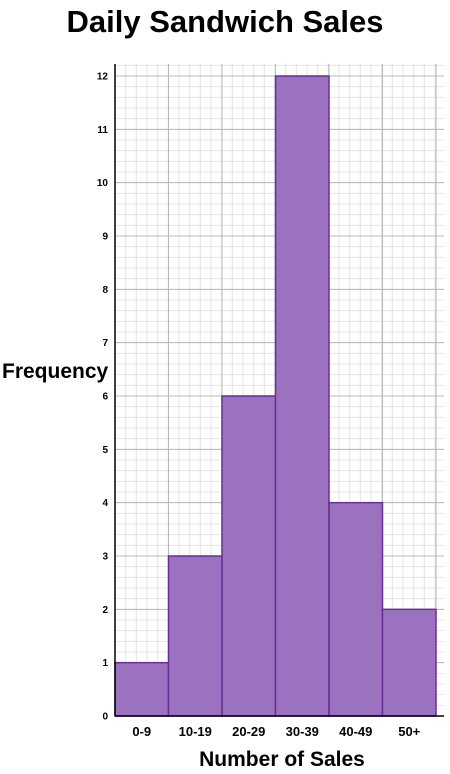 This screenshot has width=450, height=774. I want to click on y-tick-label: 0, so click(105, 717).